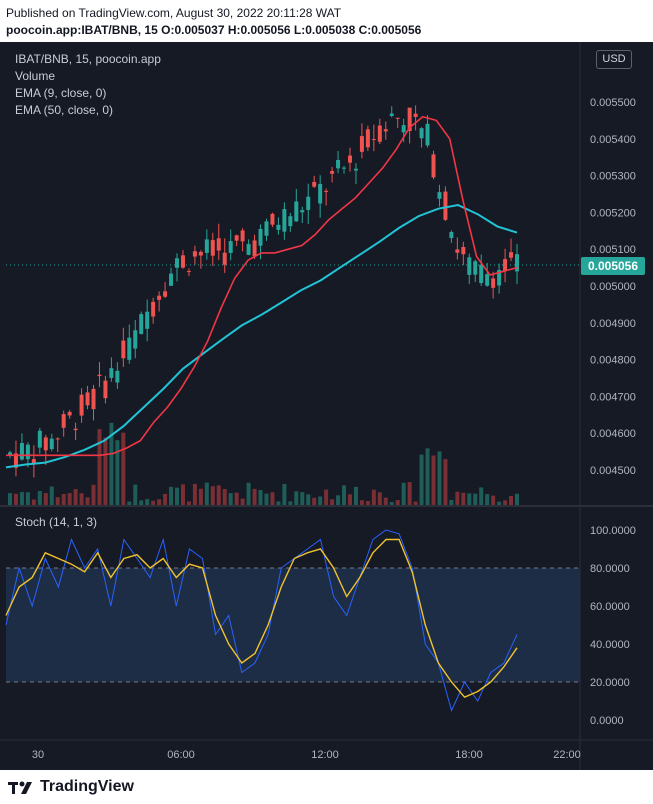 The image size is (653, 804). What do you see at coordinates (263, 463) in the screenshot?
I see `volume-bars` at bounding box center [263, 463].